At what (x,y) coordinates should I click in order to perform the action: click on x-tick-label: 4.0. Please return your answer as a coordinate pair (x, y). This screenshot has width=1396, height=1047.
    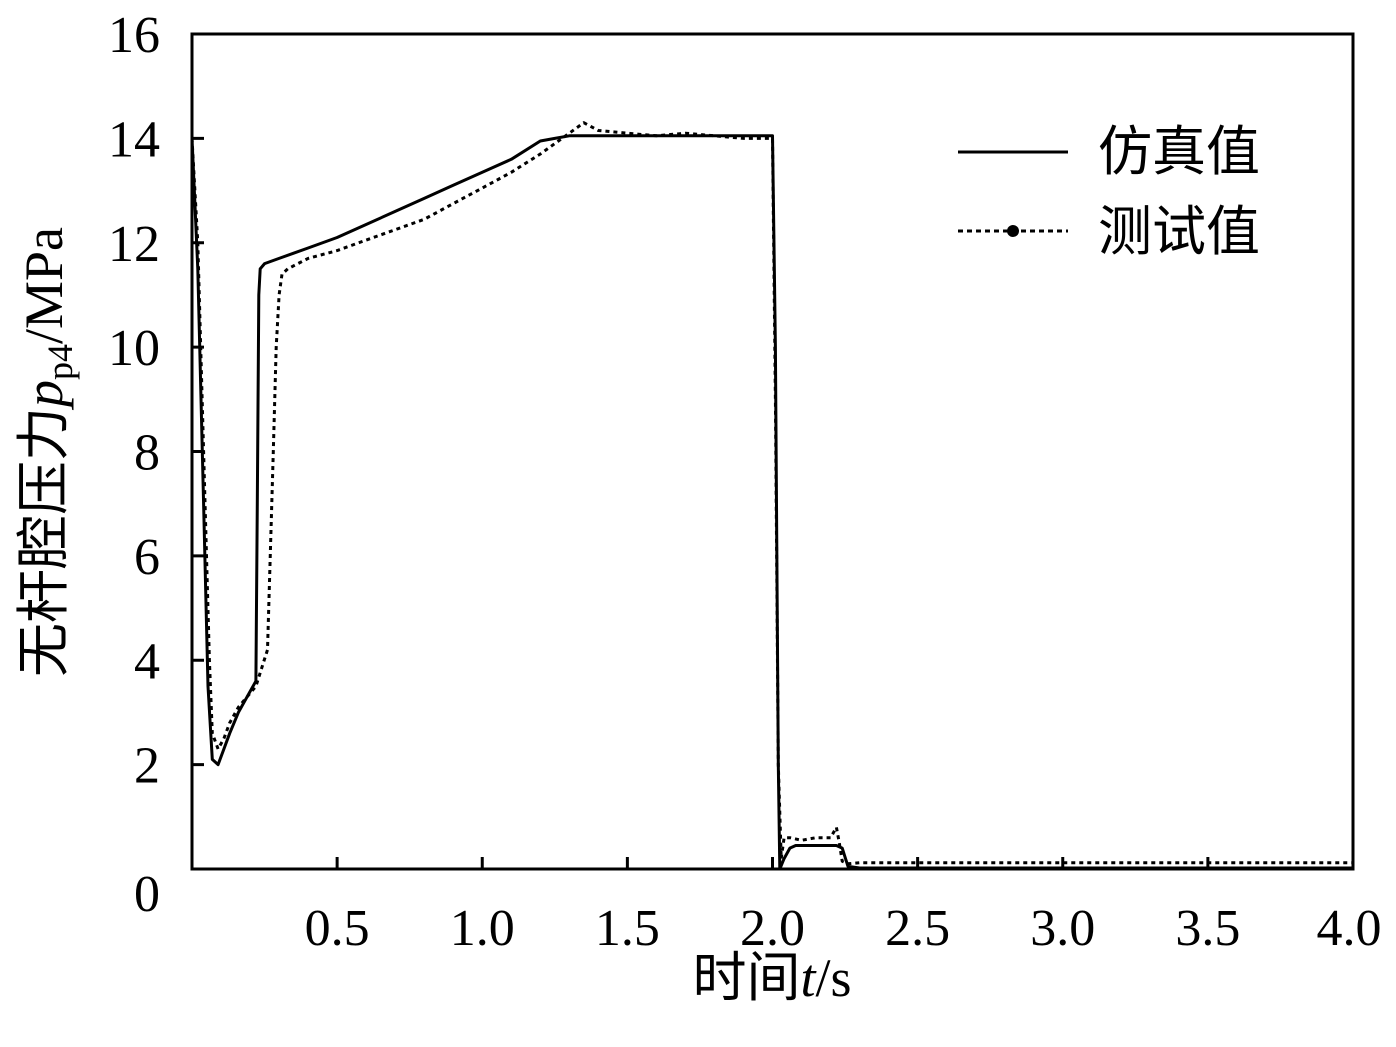
    Looking at the image, I should click on (1349, 928).